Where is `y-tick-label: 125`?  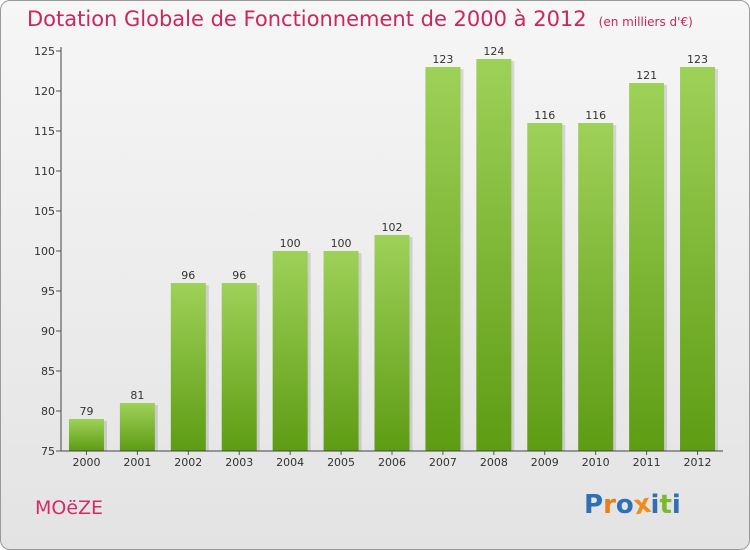 y-tick-label: 125 is located at coordinates (44, 51).